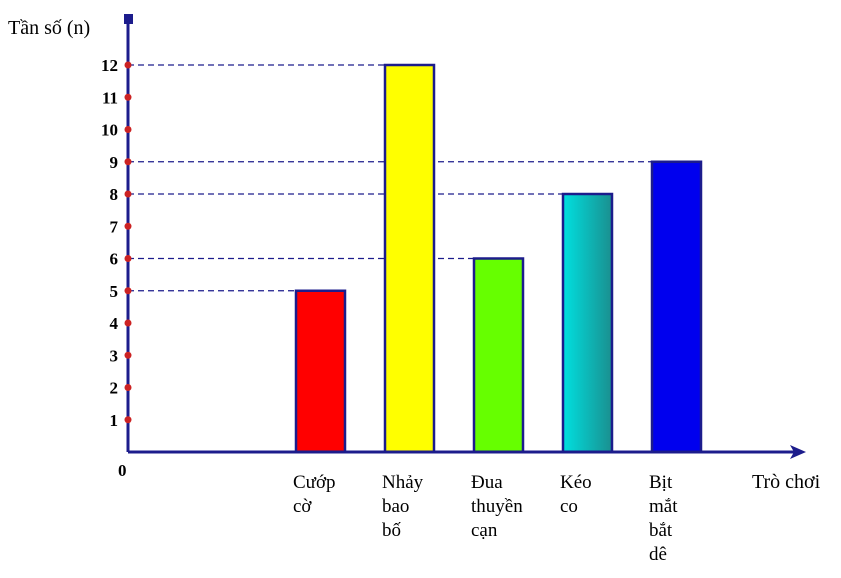 This screenshot has width=841, height=578. Describe the element at coordinates (497, 506) in the screenshot. I see `x-category-label-3: Đua thuyền cạn` at that location.